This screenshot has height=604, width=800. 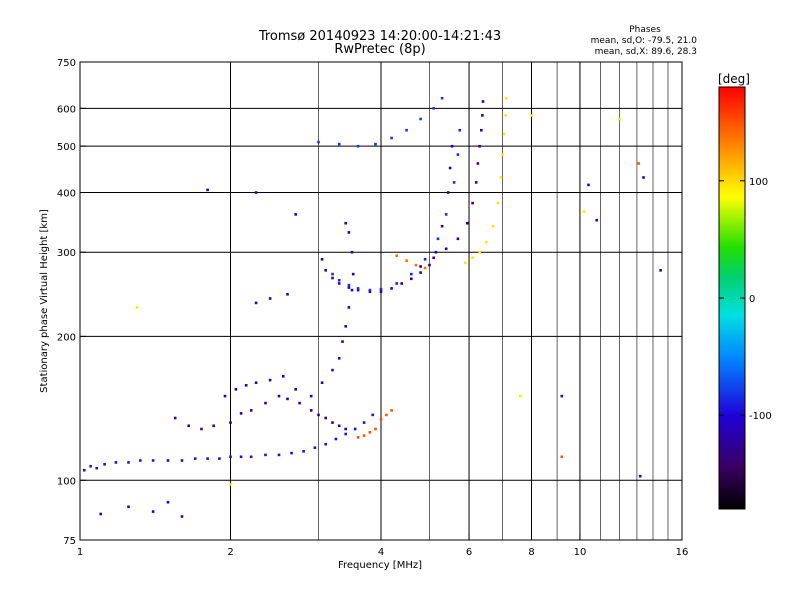 I want to click on chart-title-line1: Tromsø 20140923 14:20:00-14:21:43, so click(x=379, y=36).